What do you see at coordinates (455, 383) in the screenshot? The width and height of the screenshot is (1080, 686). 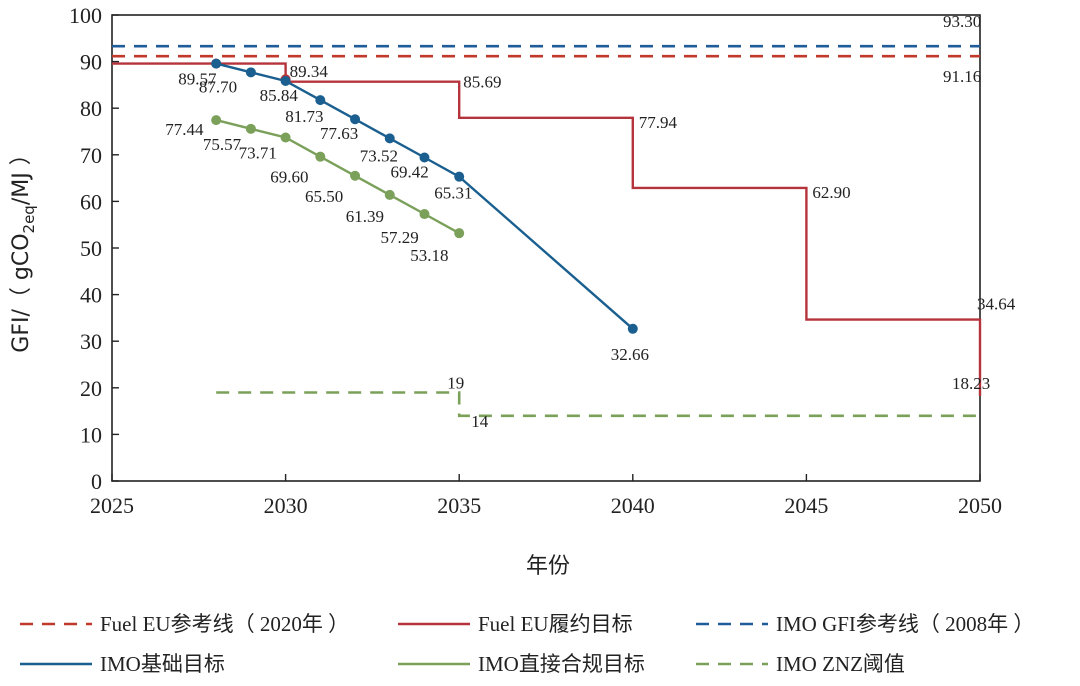 I see `data-label-imo_znz: 19` at bounding box center [455, 383].